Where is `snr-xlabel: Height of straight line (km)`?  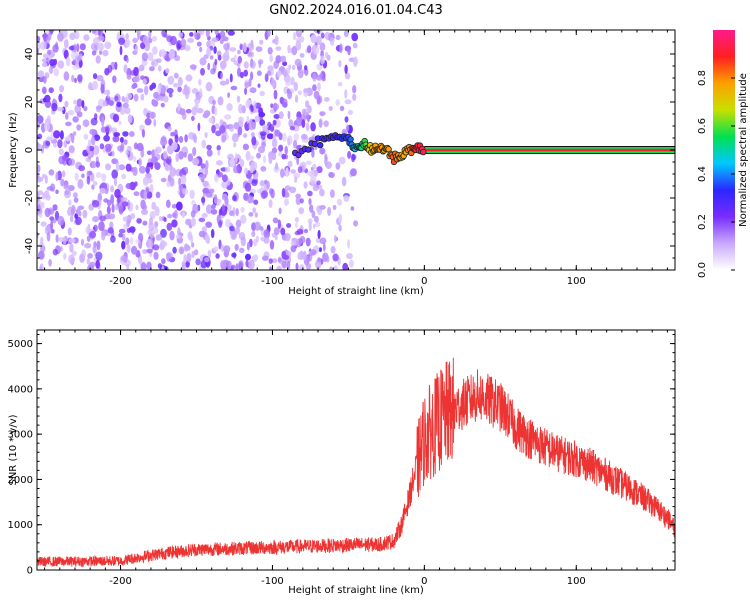
snr-xlabel: Height of straight line (km) is located at coordinates (356, 590).